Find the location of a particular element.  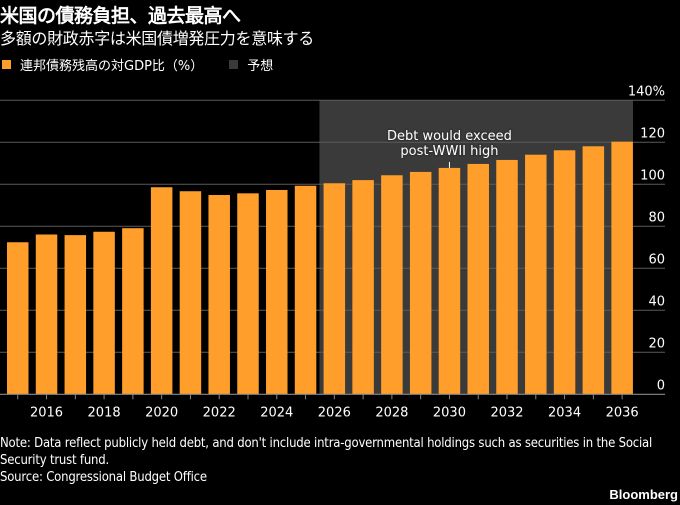

y-tick-label: 0 is located at coordinates (661, 385).